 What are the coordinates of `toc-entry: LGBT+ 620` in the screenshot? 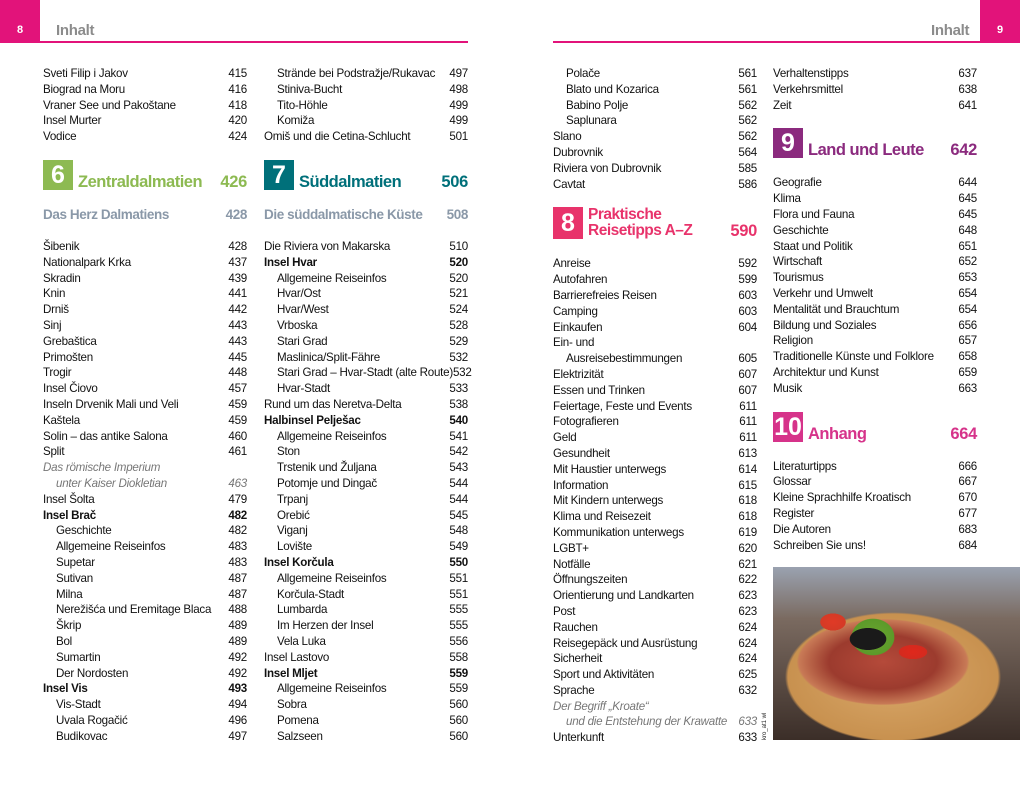 It's located at (655, 549).